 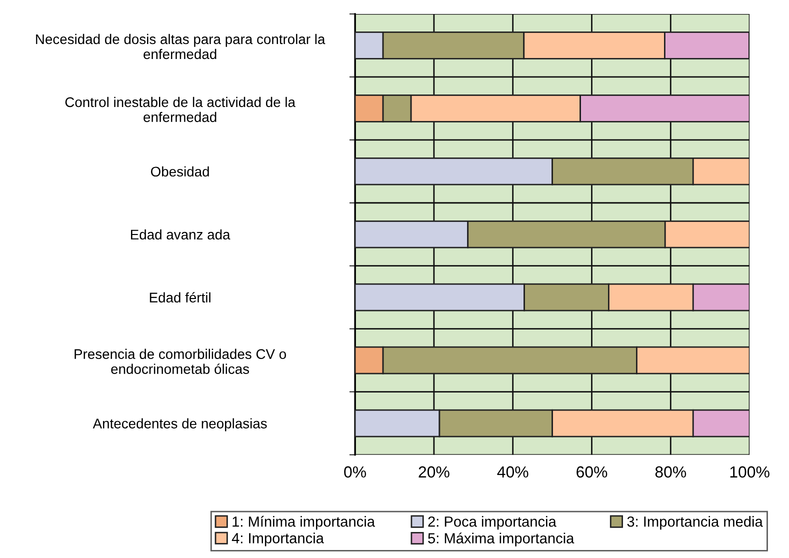 What do you see at coordinates (695, 523) in the screenshot?
I see `legend-label: 3: Importancia media` at bounding box center [695, 523].